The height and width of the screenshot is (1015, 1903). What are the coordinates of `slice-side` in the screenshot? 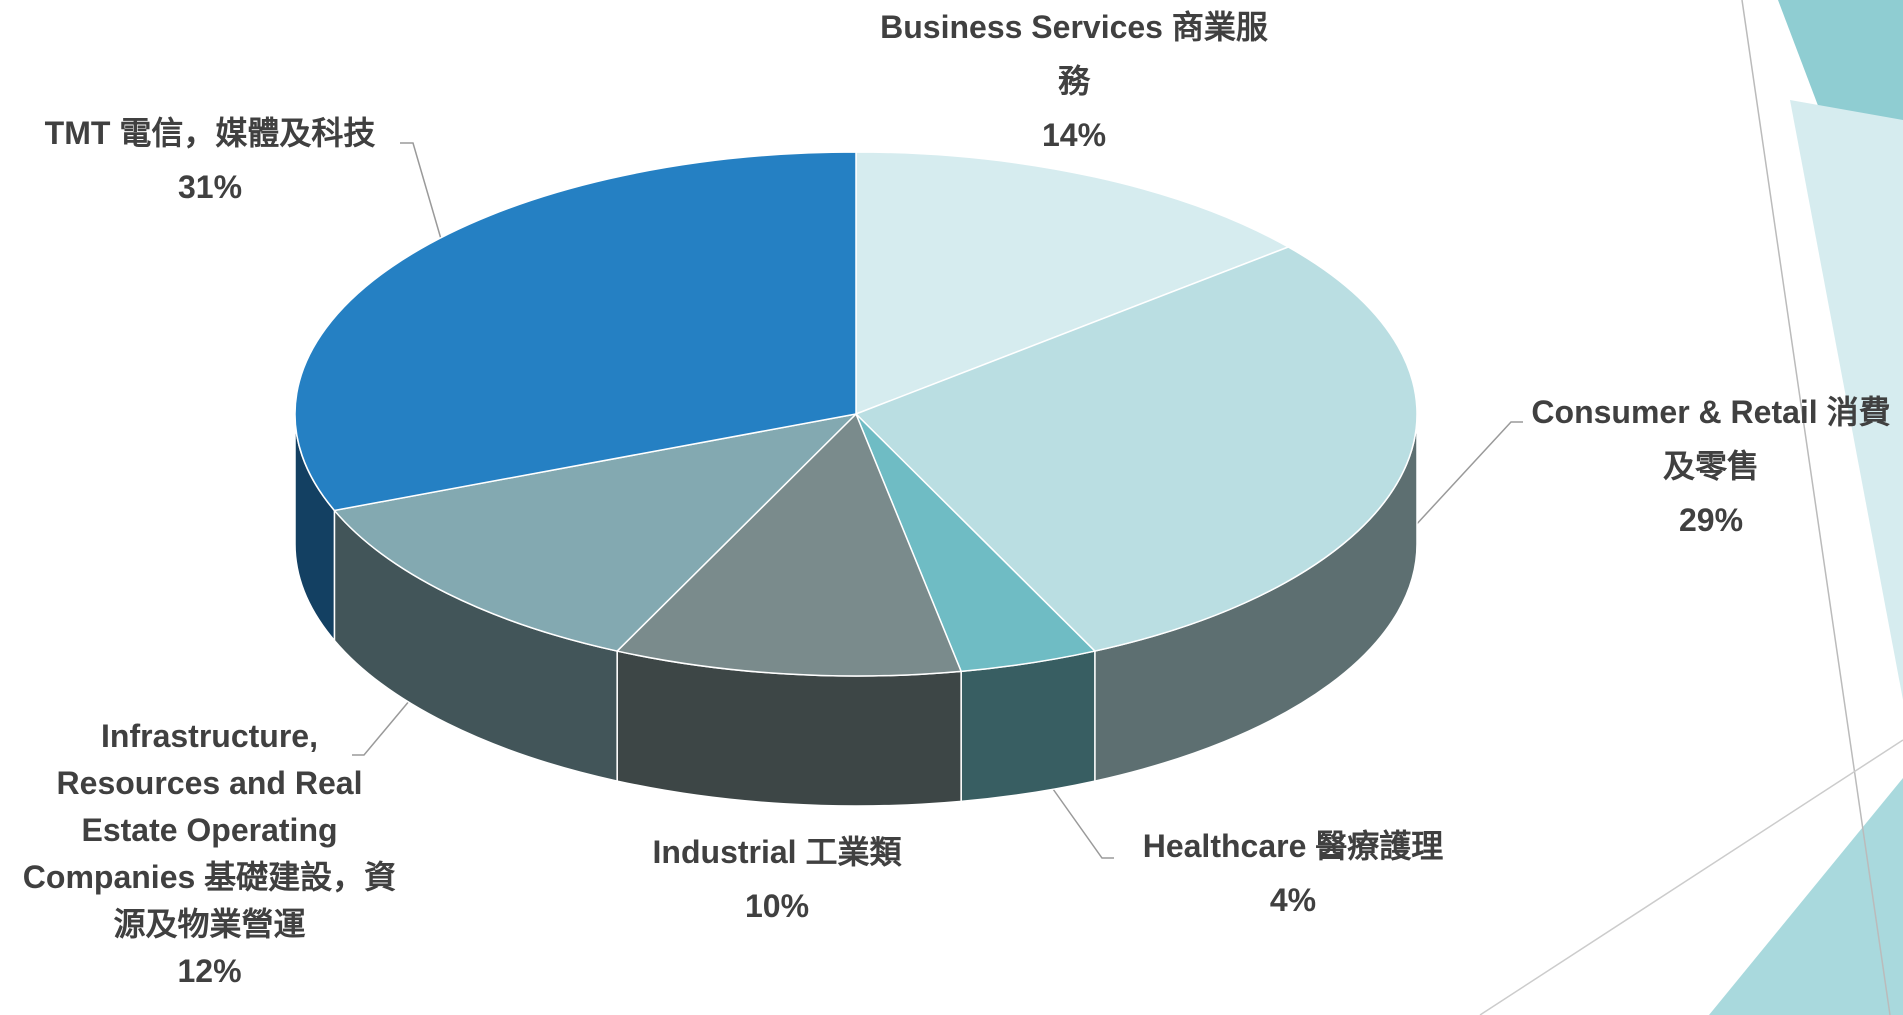 It's located at (1028, 726).